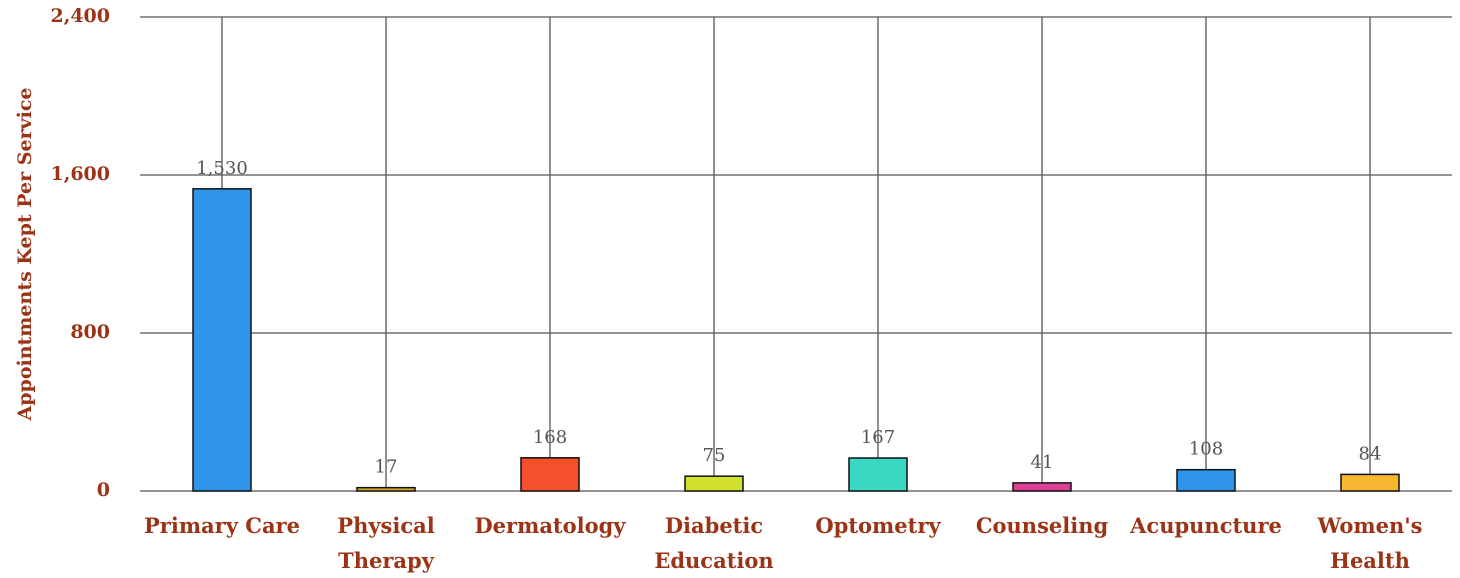 This screenshot has width=1460, height=578. Describe the element at coordinates (714, 543) in the screenshot. I see `x-tick-label: Diabetic Education` at that location.